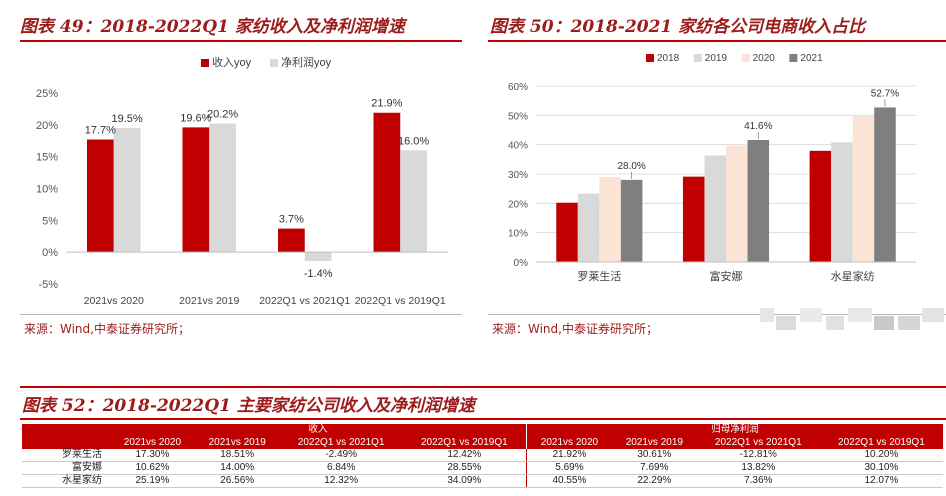 The width and height of the screenshot is (946, 496). I want to click on table-cell: 10.62%, so click(152, 468).